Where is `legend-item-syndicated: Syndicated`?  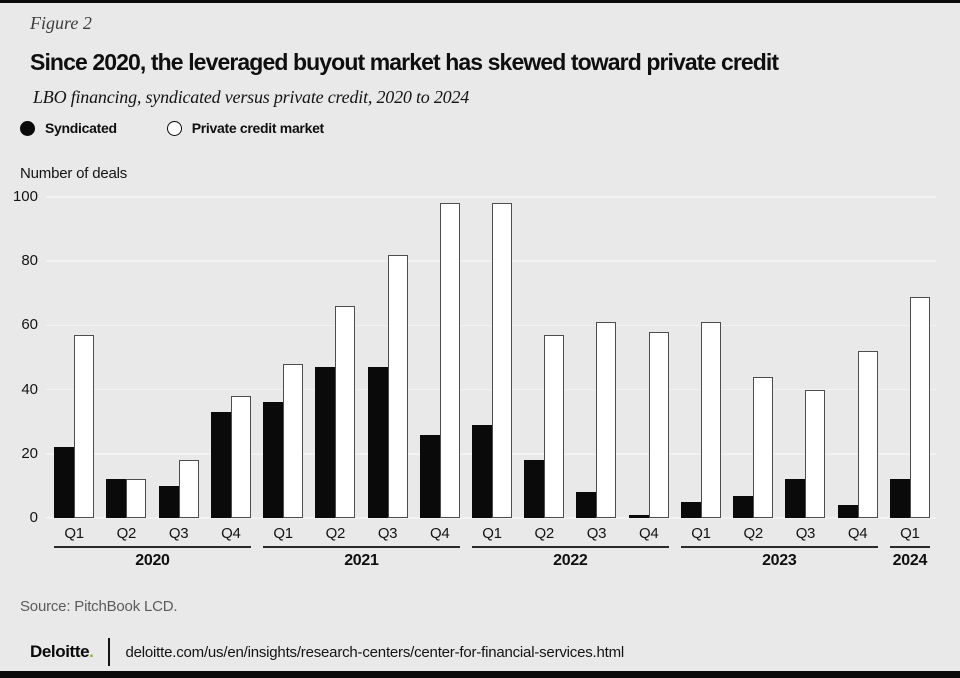 legend-item-syndicated: Syndicated is located at coordinates (68, 128).